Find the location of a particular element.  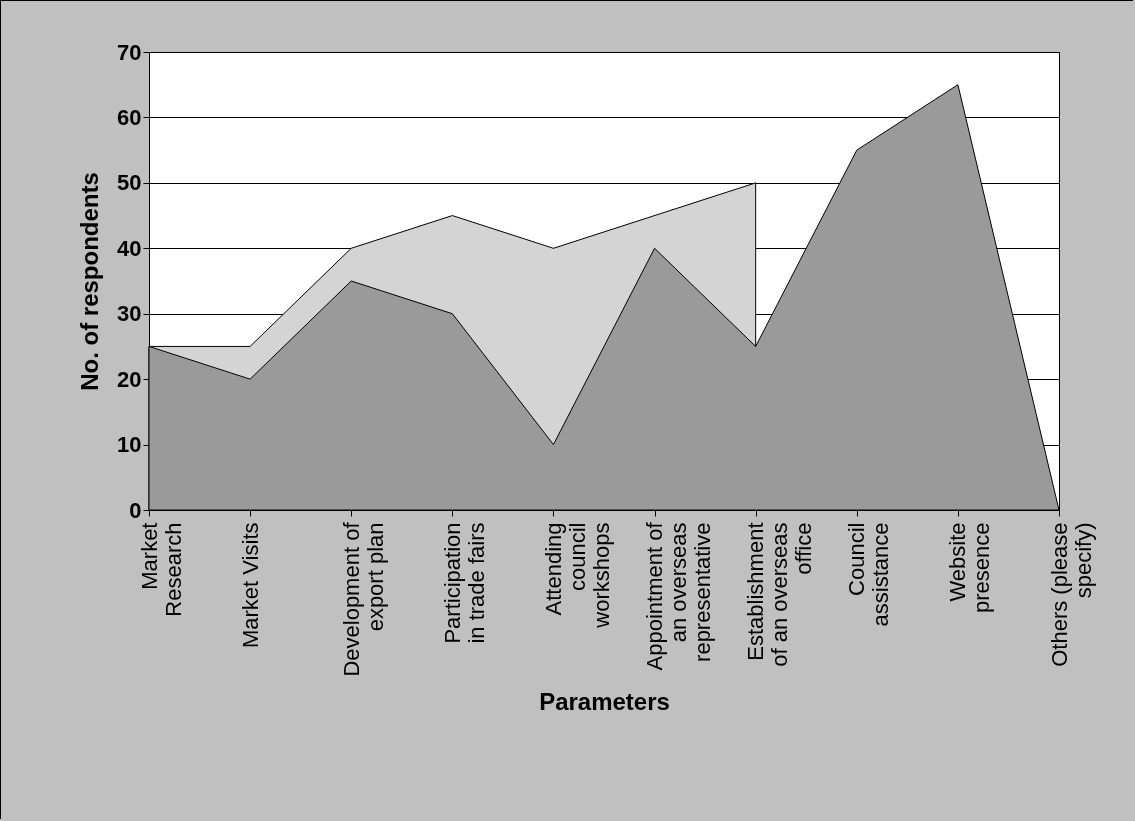

x-tick-label: Development of export plan is located at coordinates (363, 599).